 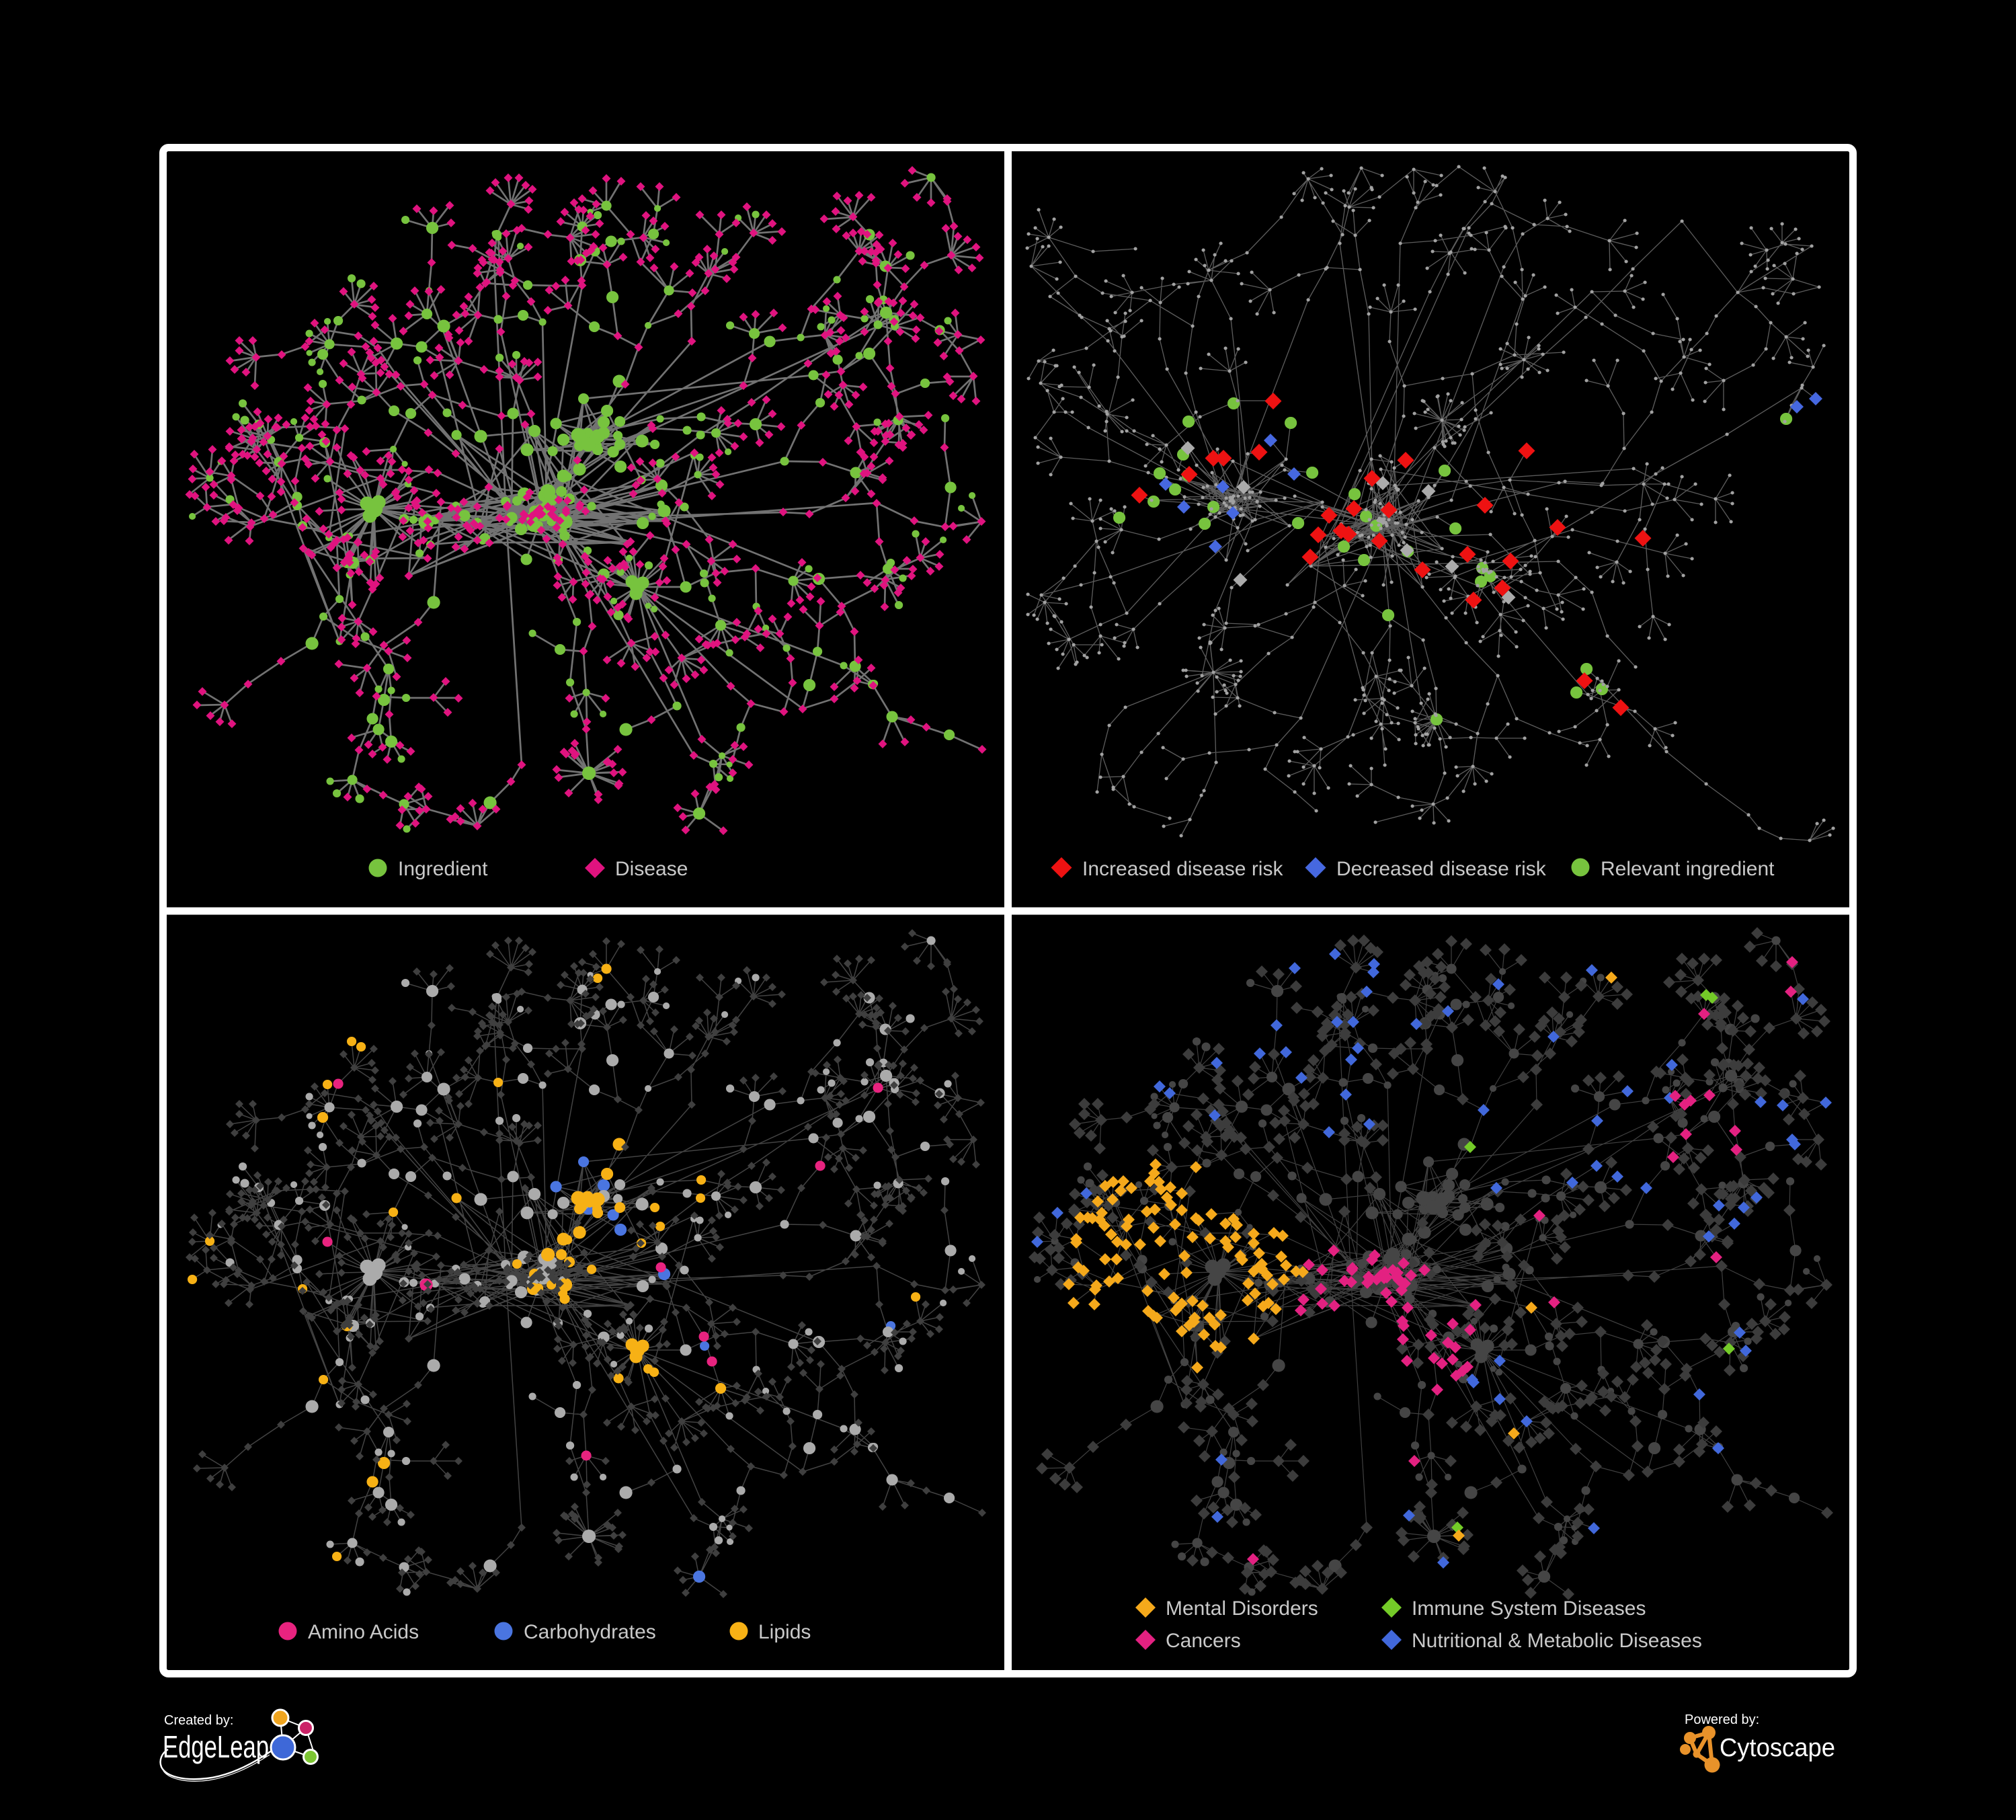 What do you see at coordinates (443, 869) in the screenshot?
I see `svg-text: Ingredient` at bounding box center [443, 869].